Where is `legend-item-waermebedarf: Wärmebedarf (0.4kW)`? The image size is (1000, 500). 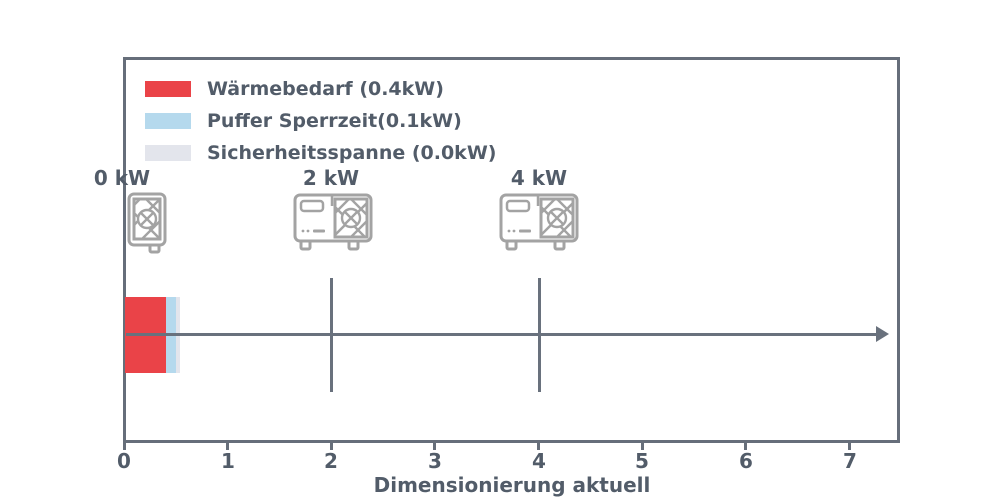
legend-item-waermebedarf: Wärmebedarf (0.4kW) is located at coordinates (294, 89).